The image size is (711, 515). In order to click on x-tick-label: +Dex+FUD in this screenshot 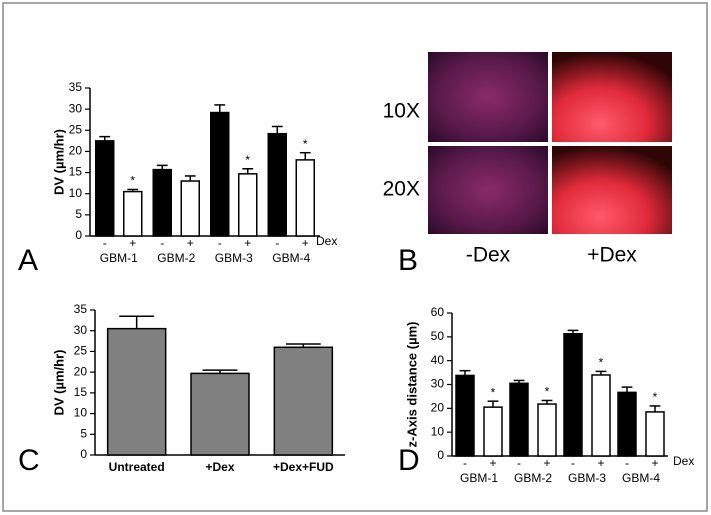, I will do `click(303, 467)`.